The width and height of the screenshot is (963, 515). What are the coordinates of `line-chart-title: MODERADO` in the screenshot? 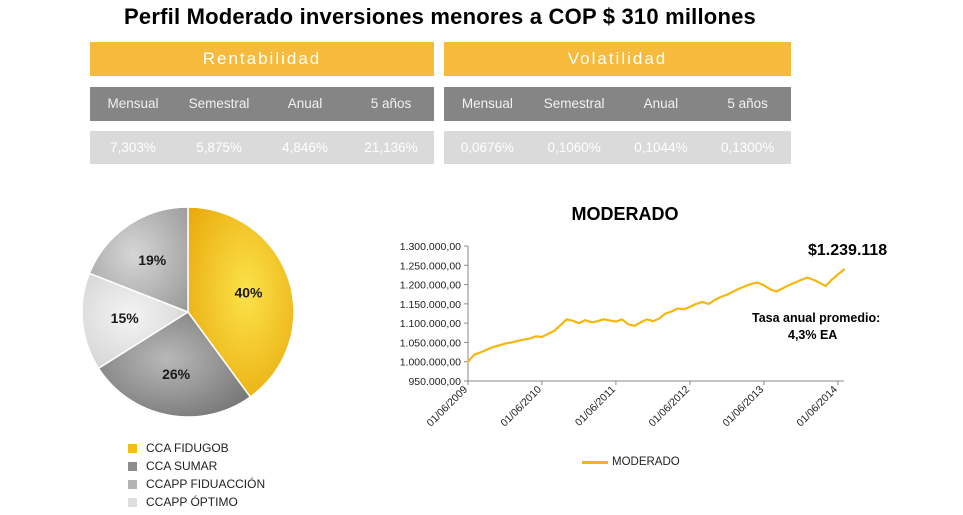 It's located at (625, 214).